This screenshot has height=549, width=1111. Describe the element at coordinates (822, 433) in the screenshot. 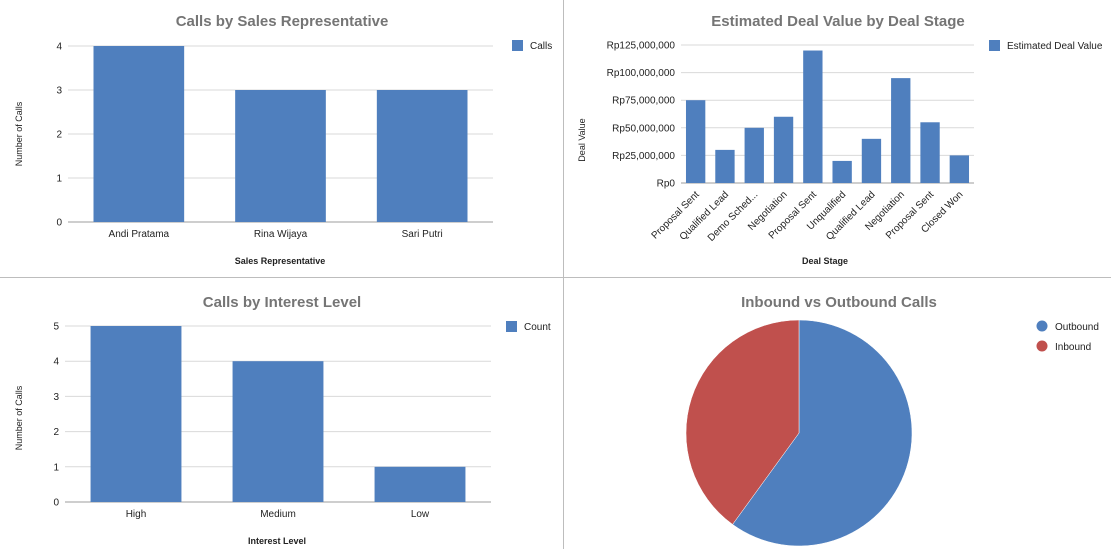

I see `pie-slice-outbound` at that location.